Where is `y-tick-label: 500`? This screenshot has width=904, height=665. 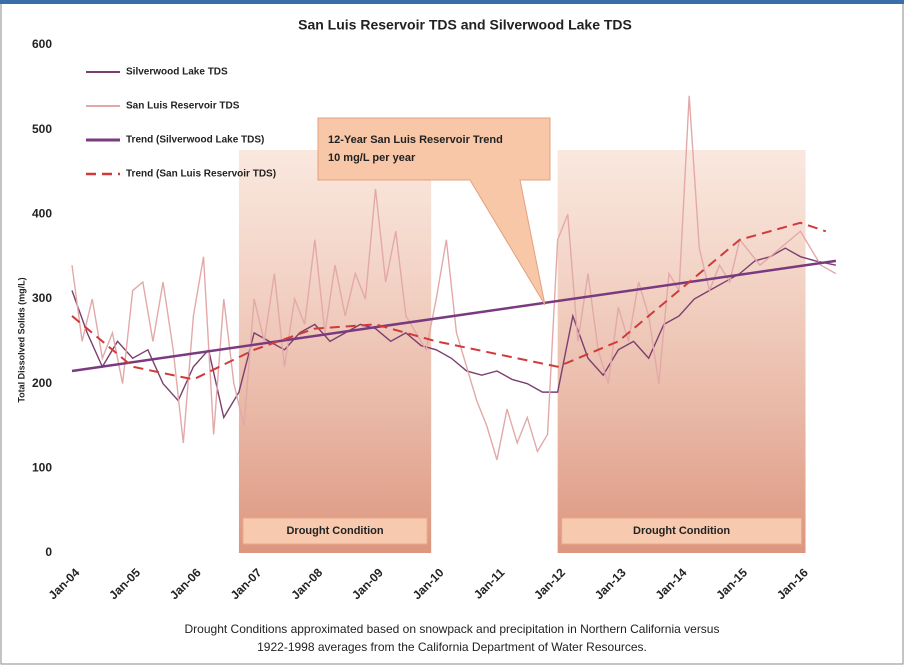 y-tick-label: 500 is located at coordinates (42, 129).